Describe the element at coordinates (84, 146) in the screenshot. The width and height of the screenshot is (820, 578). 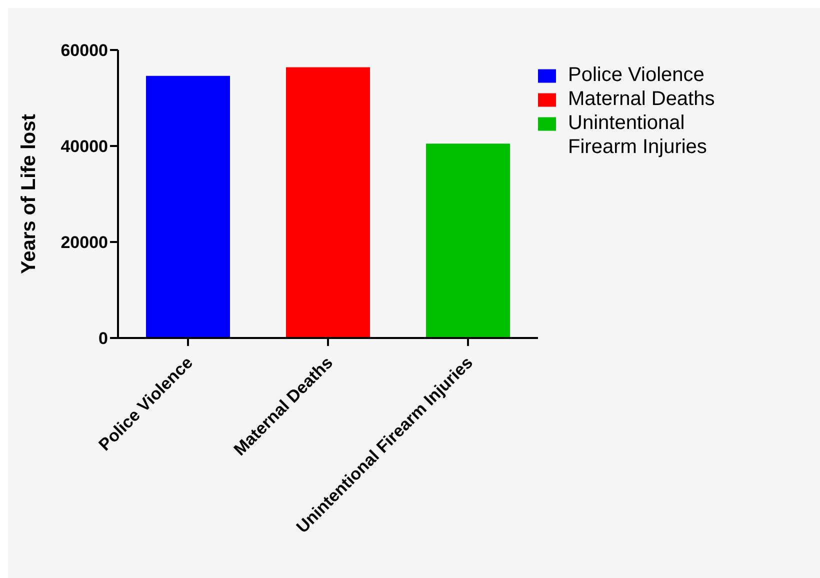
I see `y-tick-label: 40000` at that location.